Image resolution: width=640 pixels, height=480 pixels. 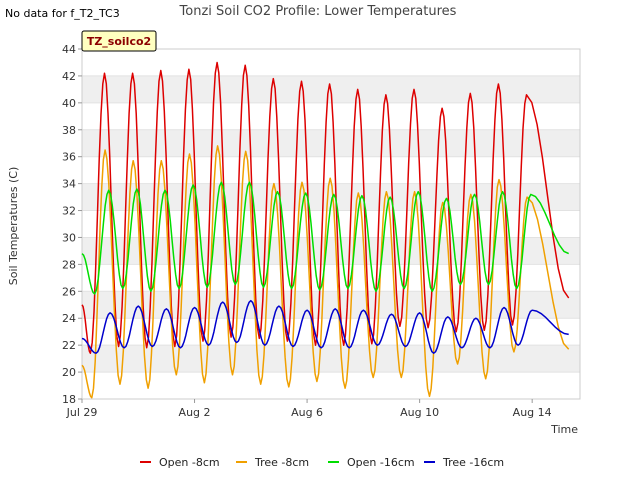 What do you see at coordinates (69, 264) in the screenshot?
I see `y-tick-label: 28` at bounding box center [69, 264].